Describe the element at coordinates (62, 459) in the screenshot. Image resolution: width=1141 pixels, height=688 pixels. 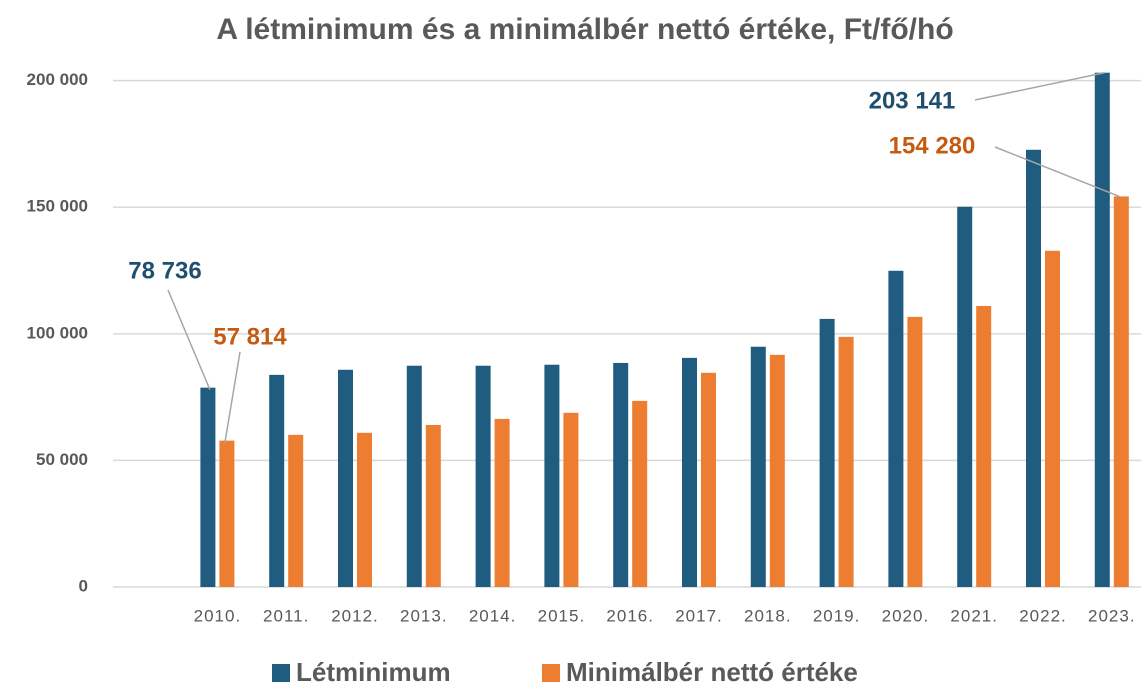
I see `y-tick-label: 50 000` at that location.